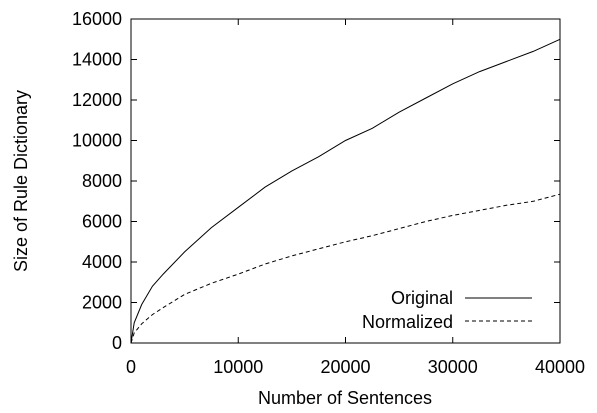 The width and height of the screenshot is (597, 413). I want to click on y-tick-label: 12000, so click(97, 100).